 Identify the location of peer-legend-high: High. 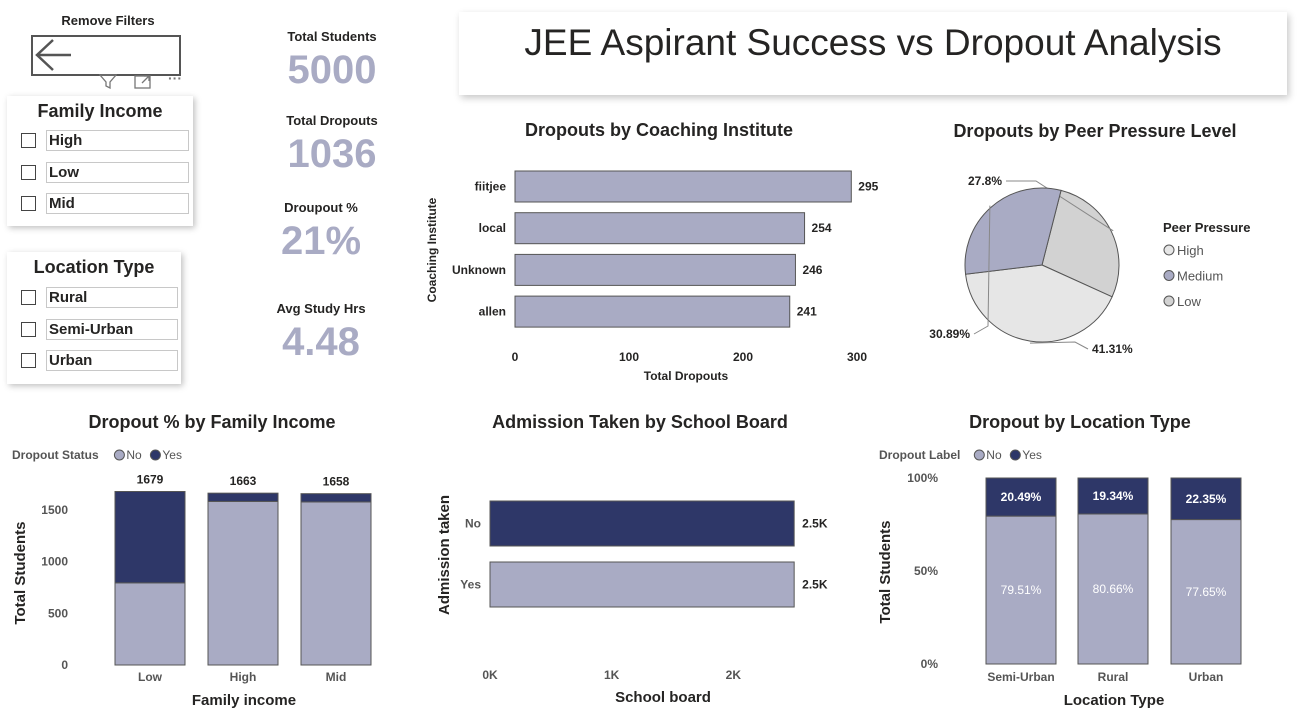
(1190, 250).